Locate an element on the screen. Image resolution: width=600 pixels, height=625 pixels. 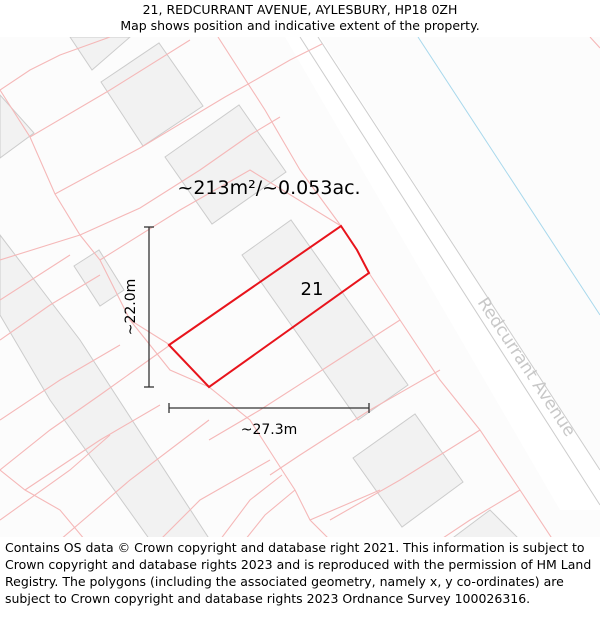
plot-number-label: 21 is located at coordinates (312, 289).